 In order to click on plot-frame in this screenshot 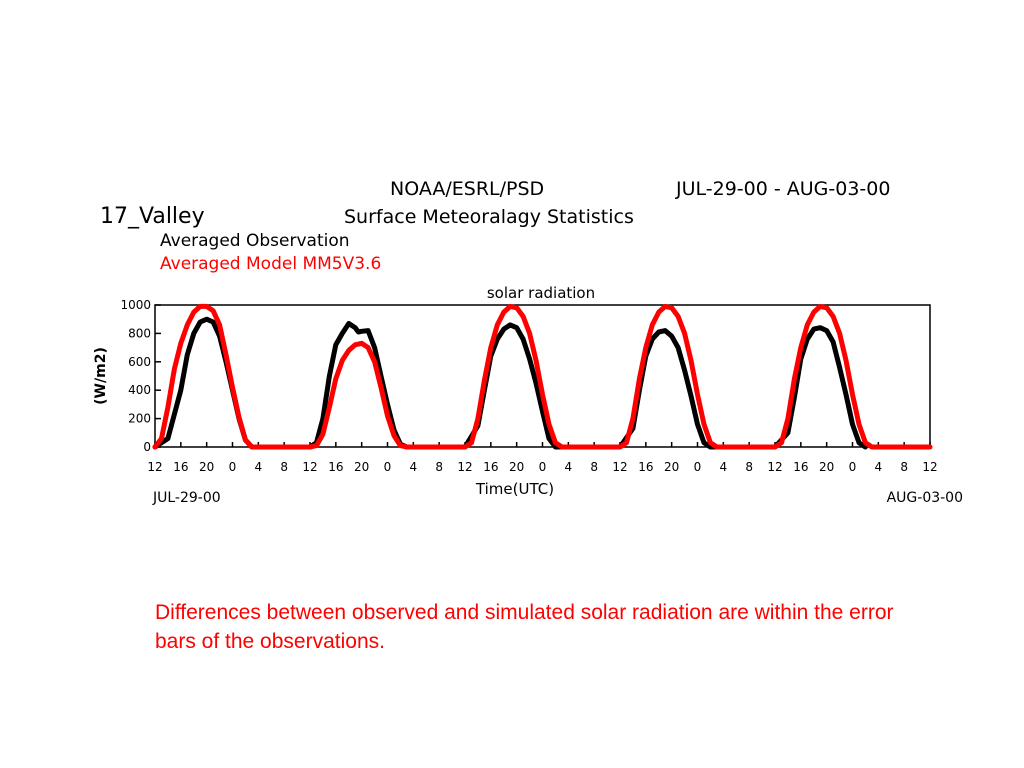, I will do `click(542, 376)`.